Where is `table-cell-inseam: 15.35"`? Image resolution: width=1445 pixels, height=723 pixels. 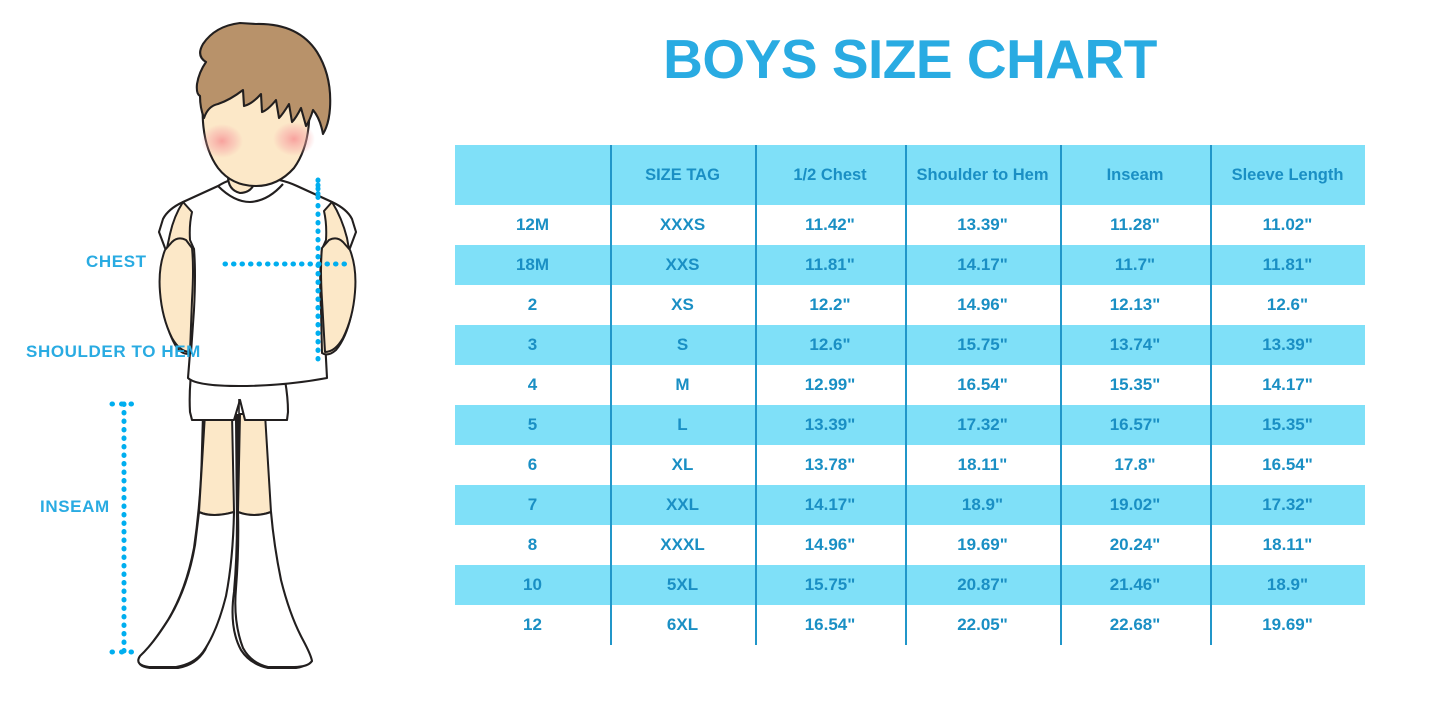 table-cell-inseam: 15.35" is located at coordinates (1135, 385).